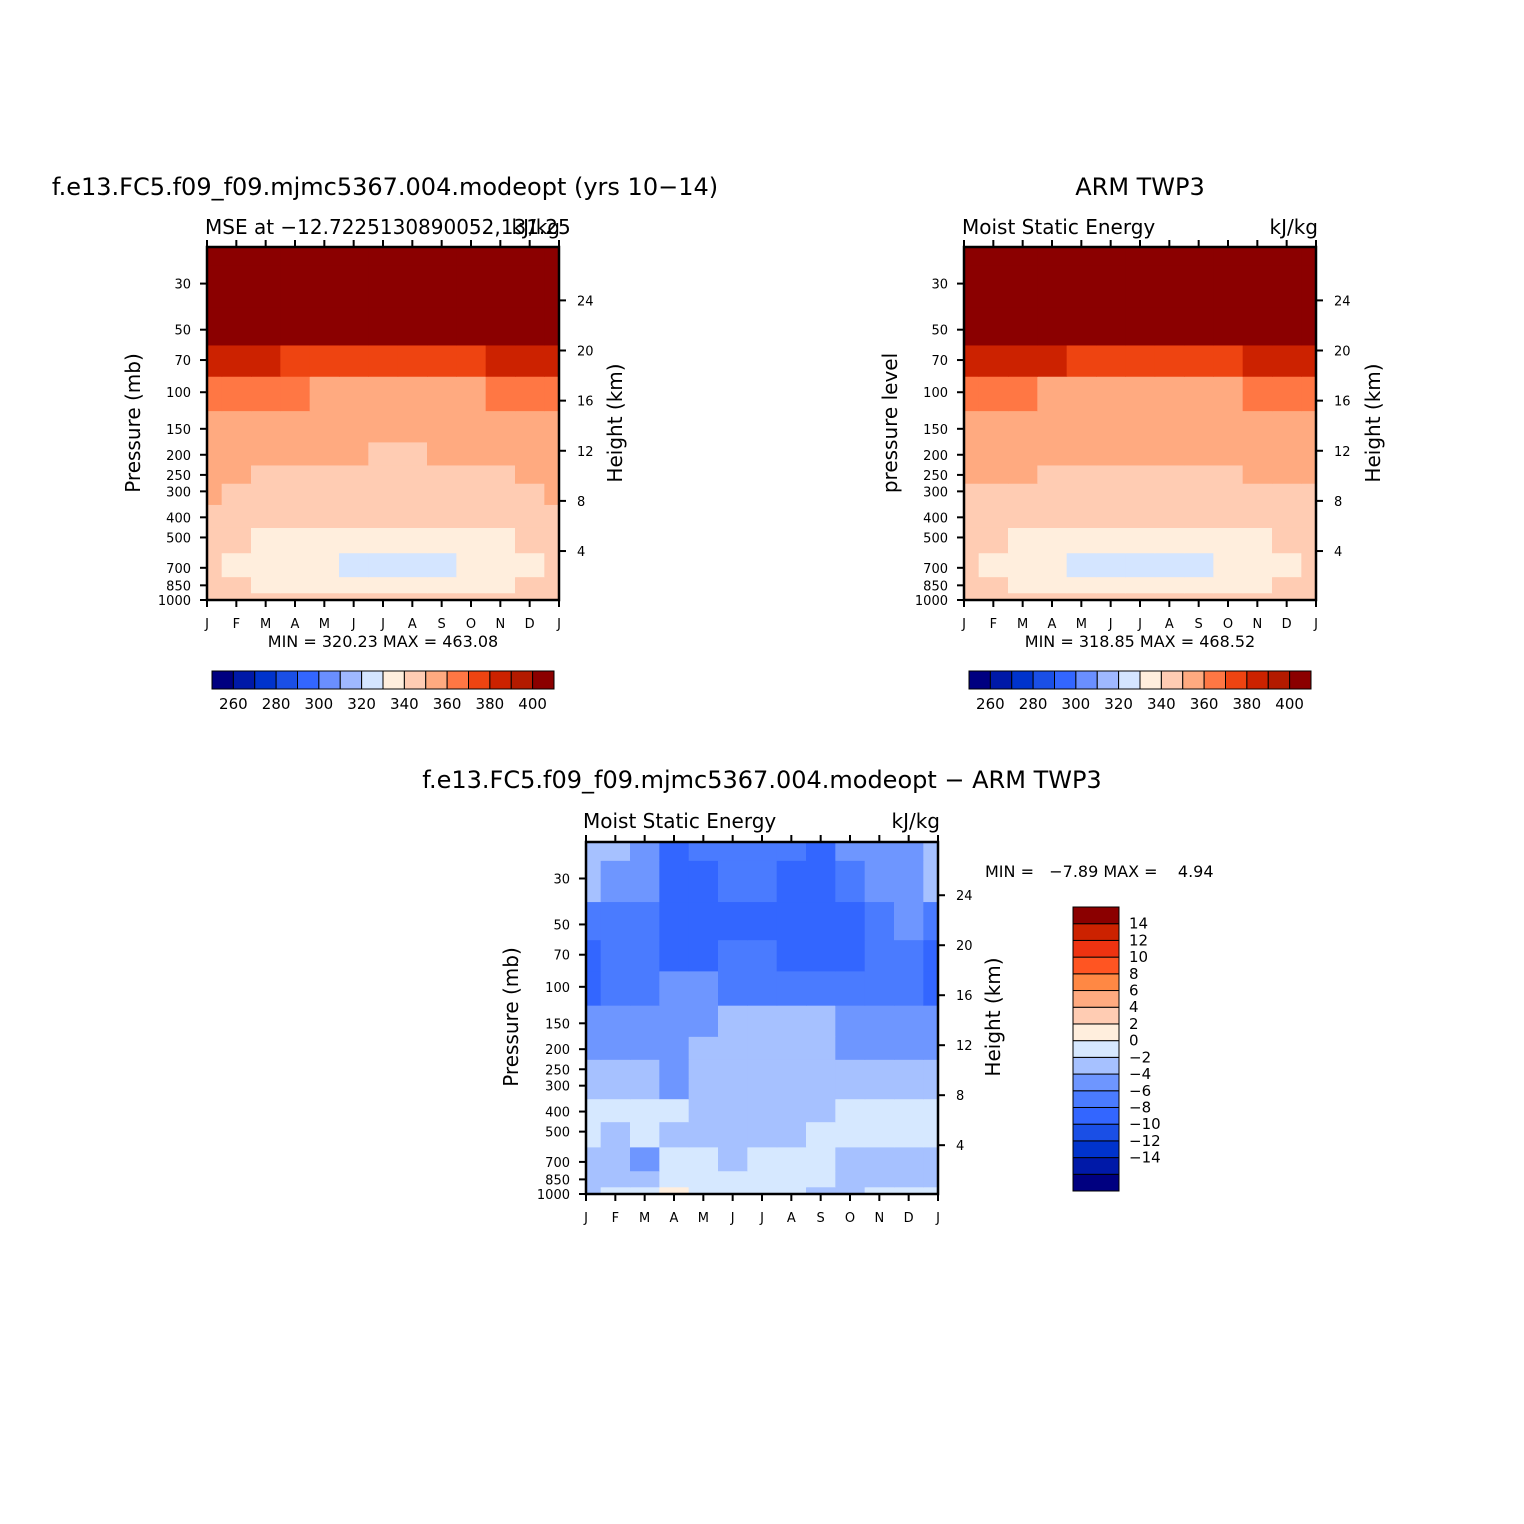  I want to click on y-tick-label: 100, so click(557, 988).